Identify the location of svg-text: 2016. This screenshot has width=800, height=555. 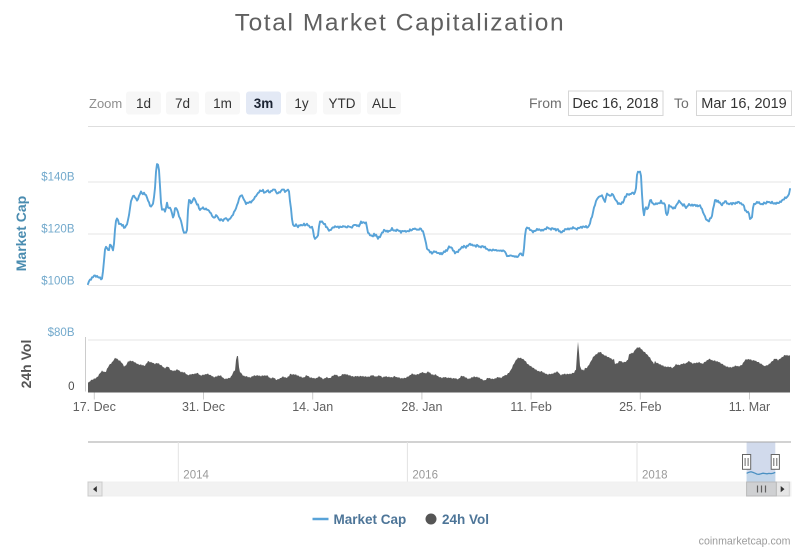
(425, 476).